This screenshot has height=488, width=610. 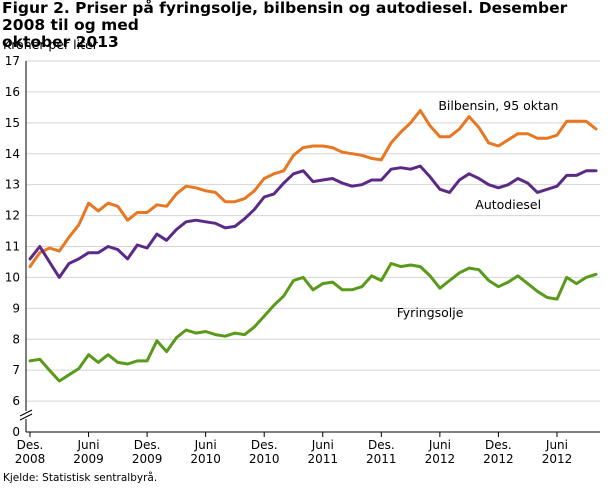 I want to click on y-tick-label: 8, so click(x=16, y=339).